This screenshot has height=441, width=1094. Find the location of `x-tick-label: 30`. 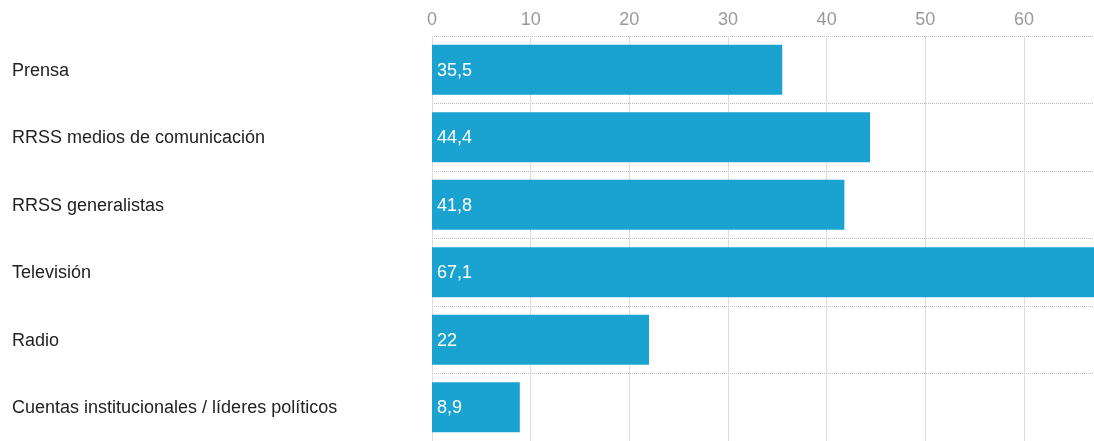

x-tick-label: 30 is located at coordinates (727, 19).